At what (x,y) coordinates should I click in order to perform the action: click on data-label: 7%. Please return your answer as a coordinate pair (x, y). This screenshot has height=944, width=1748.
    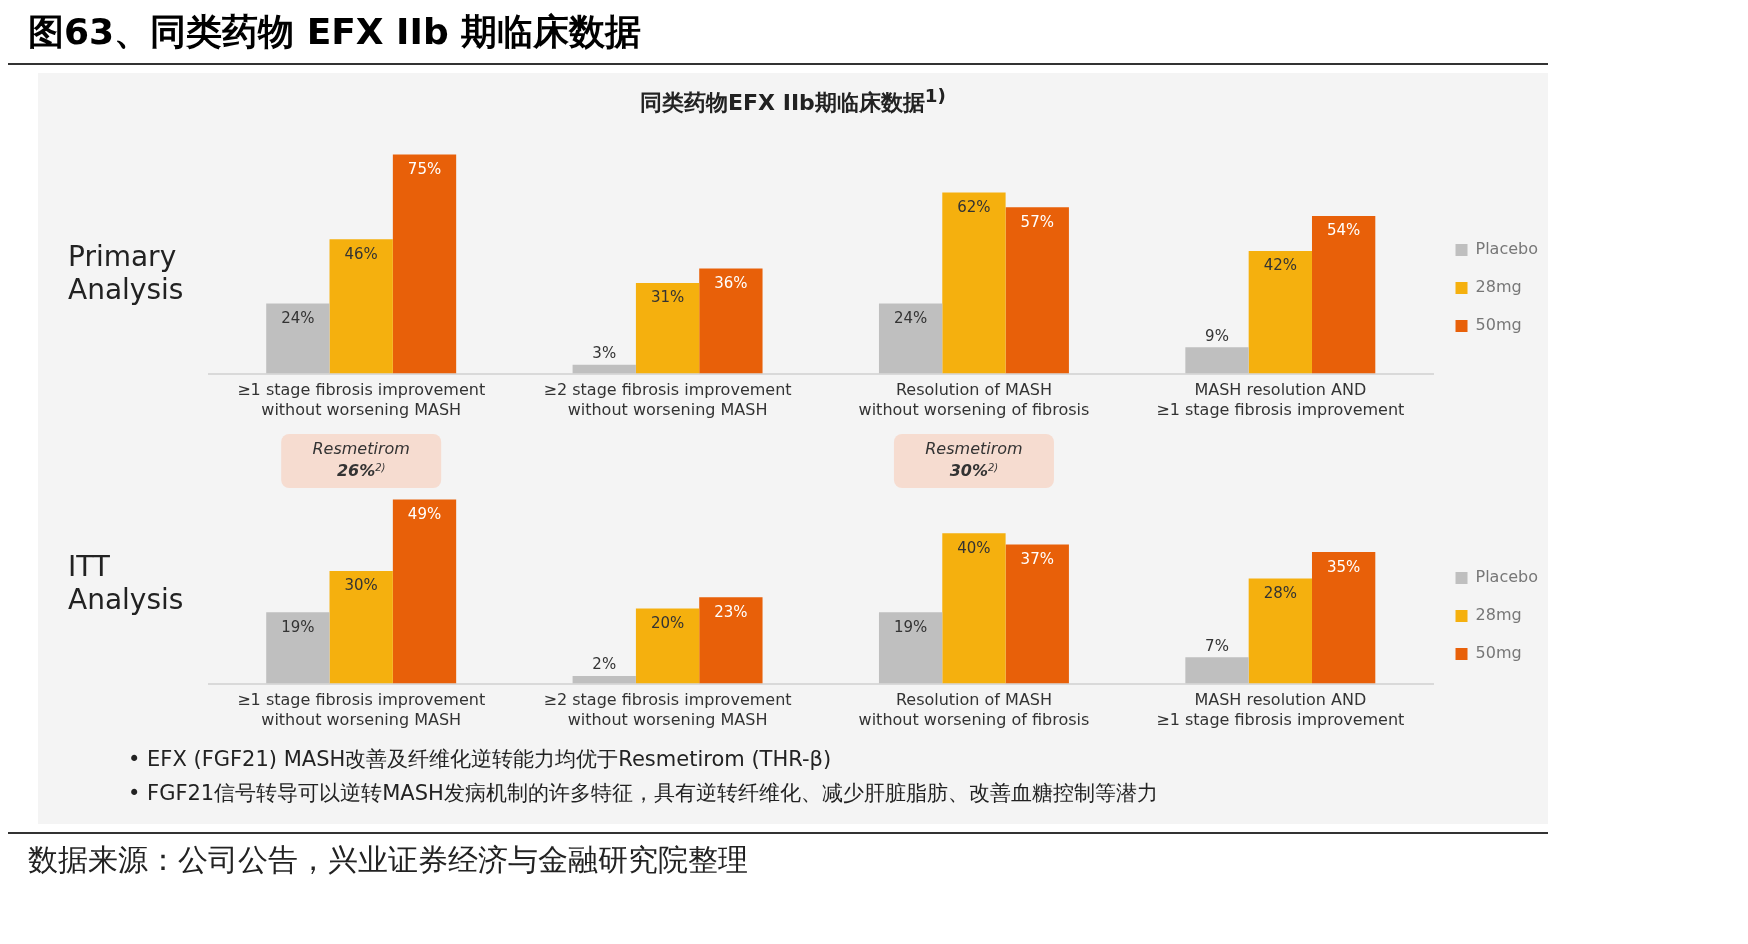
    Looking at the image, I should click on (1217, 646).